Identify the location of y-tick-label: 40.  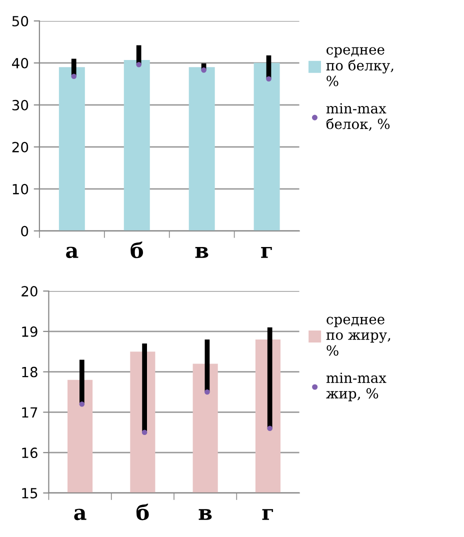
(20, 63).